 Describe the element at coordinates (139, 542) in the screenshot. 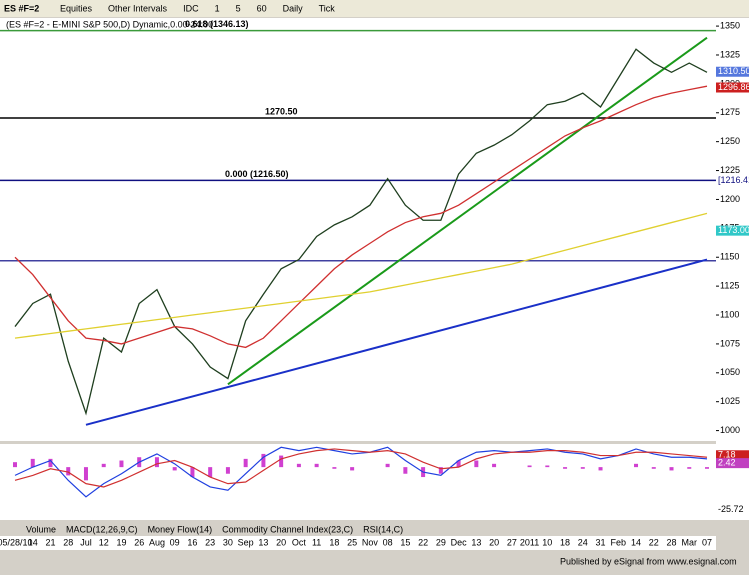

I see `x-tick-label: 26` at that location.